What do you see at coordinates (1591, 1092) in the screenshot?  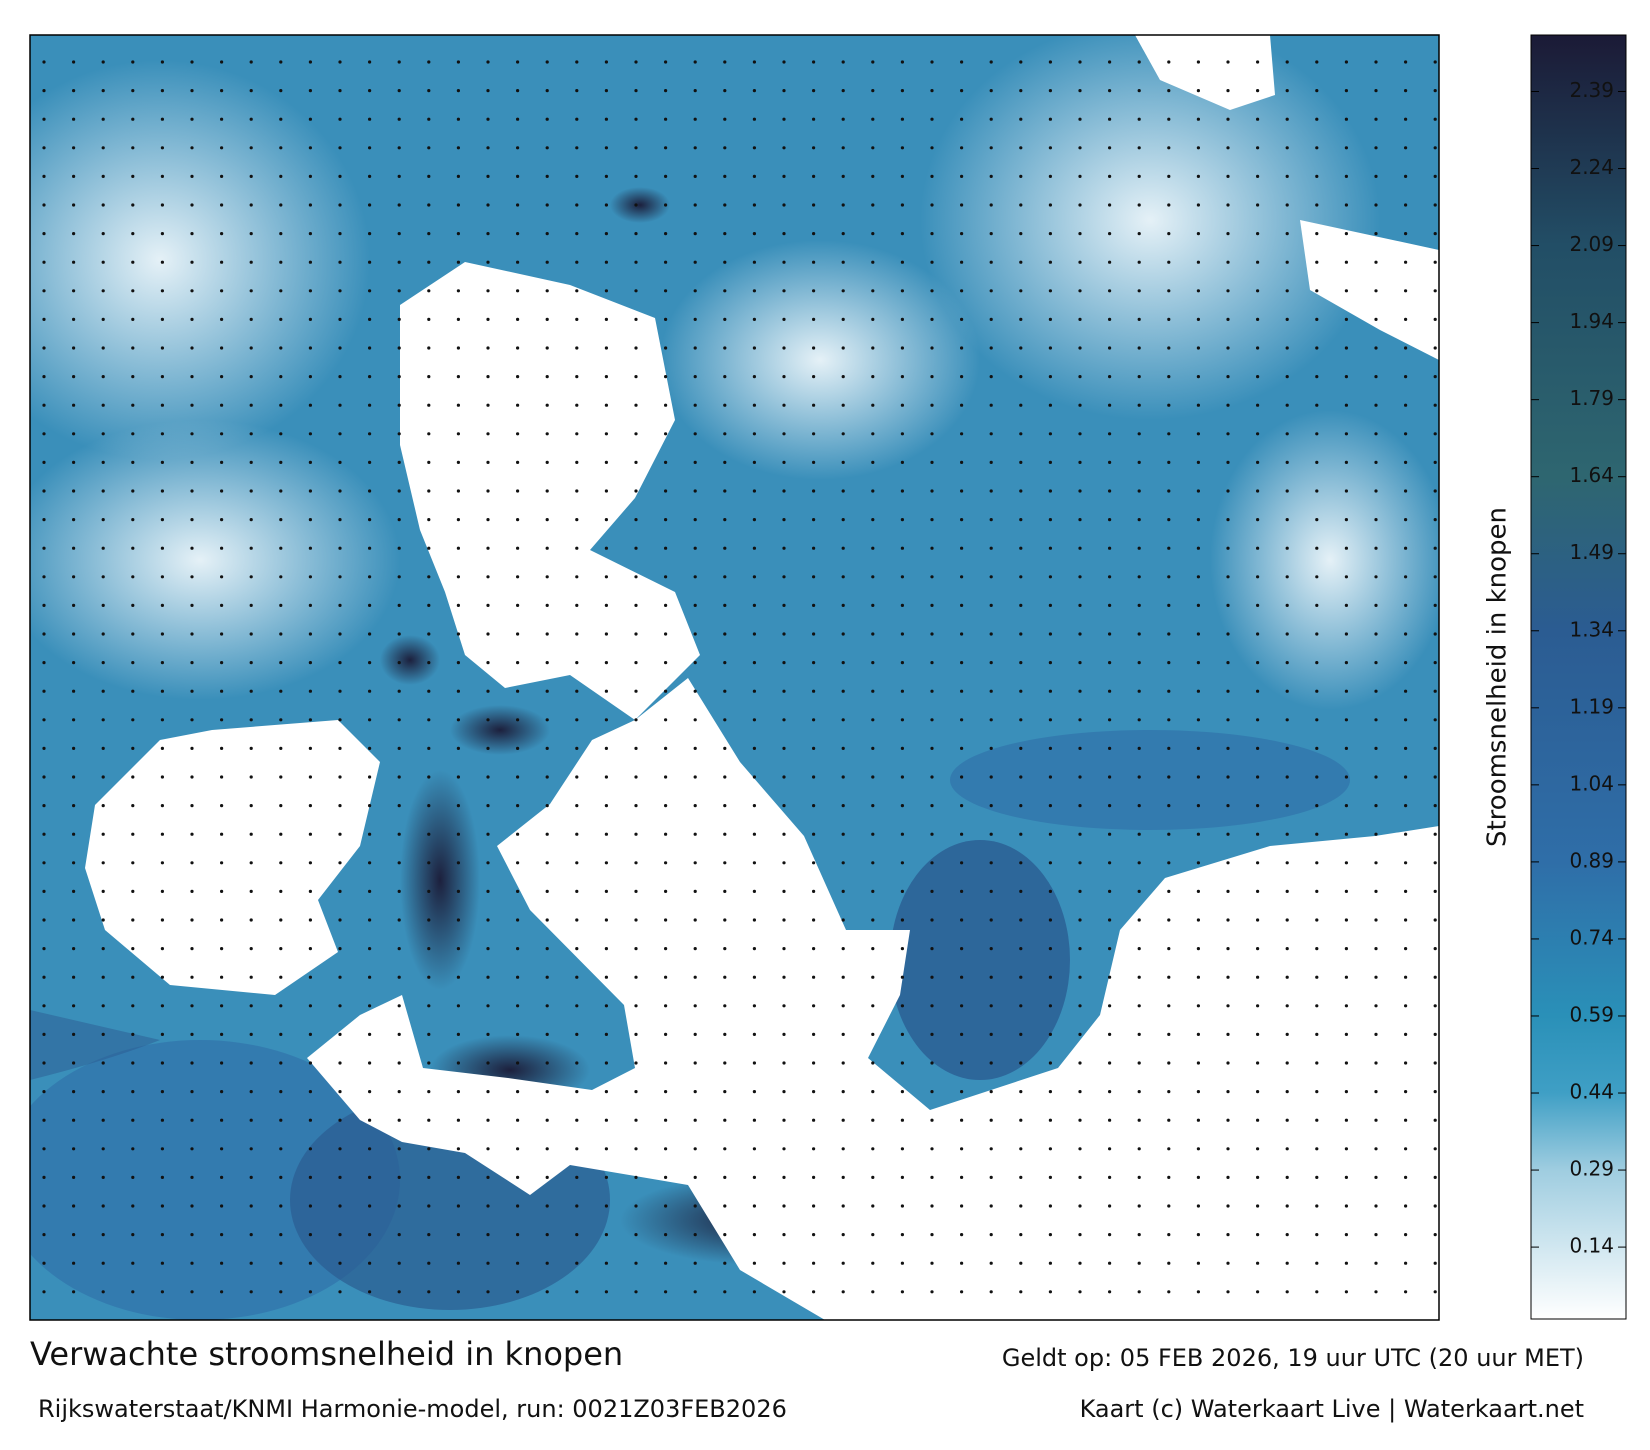 I see `colorbar-tick-label: 0.44` at bounding box center [1591, 1092].